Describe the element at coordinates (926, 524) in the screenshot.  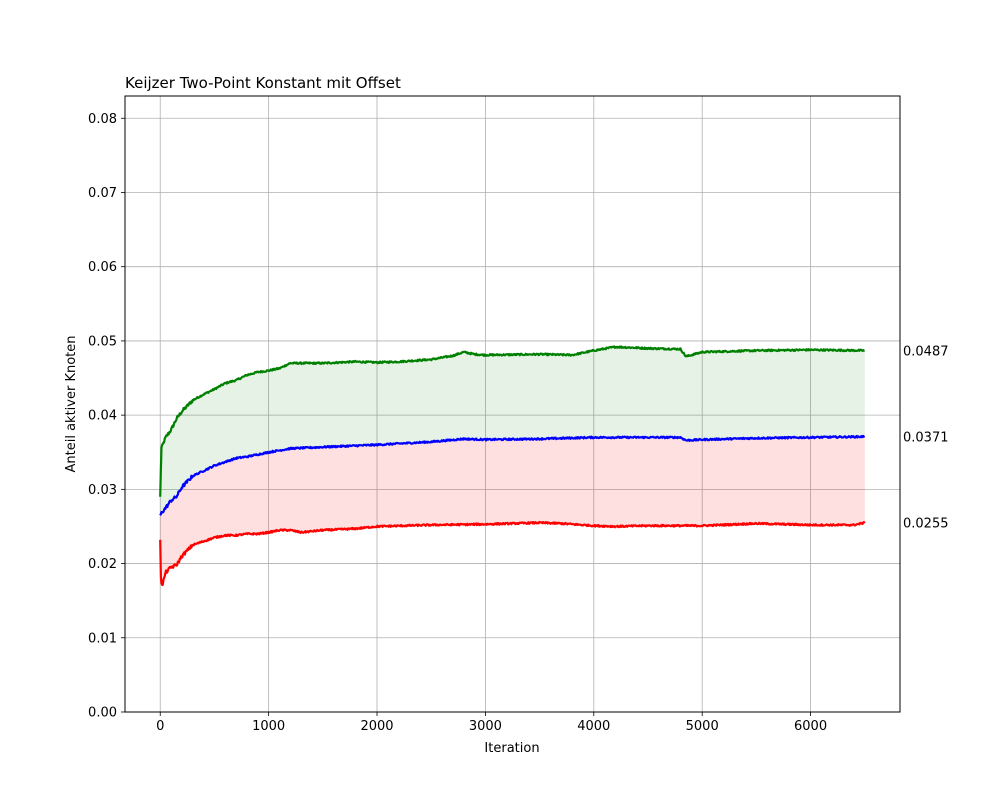
I see `series-end-label: 0.0255` at that location.